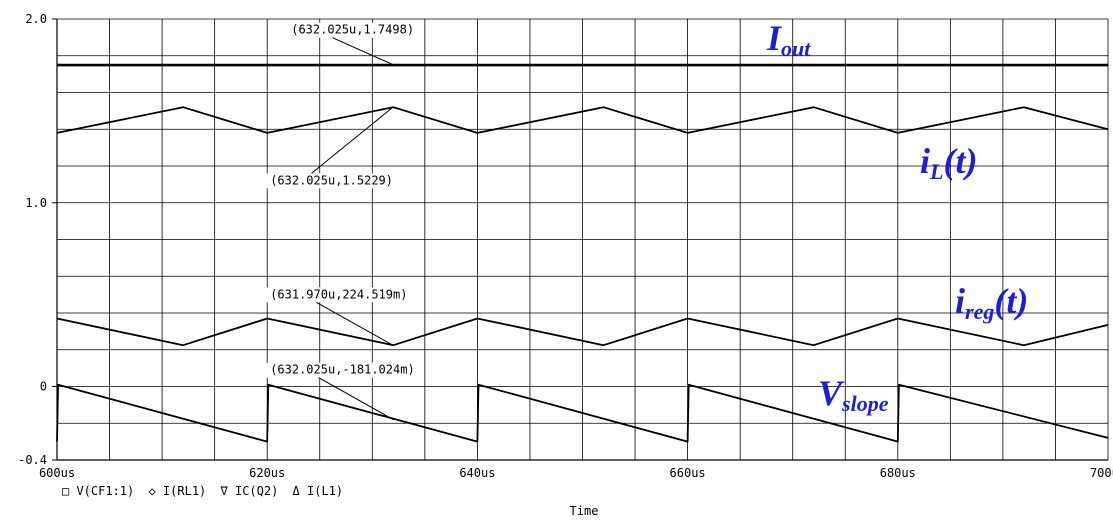 The width and height of the screenshot is (1113, 520). Describe the element at coordinates (32, 460) in the screenshot. I see `y-tick-label: -0.4` at that location.